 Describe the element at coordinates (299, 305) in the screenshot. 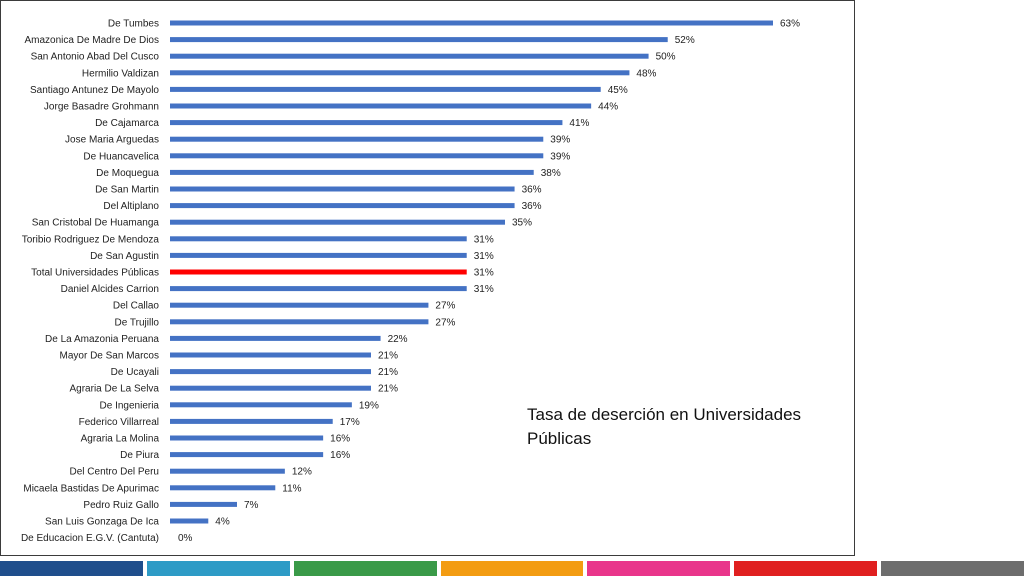

I see `bar-del-callao` at that location.